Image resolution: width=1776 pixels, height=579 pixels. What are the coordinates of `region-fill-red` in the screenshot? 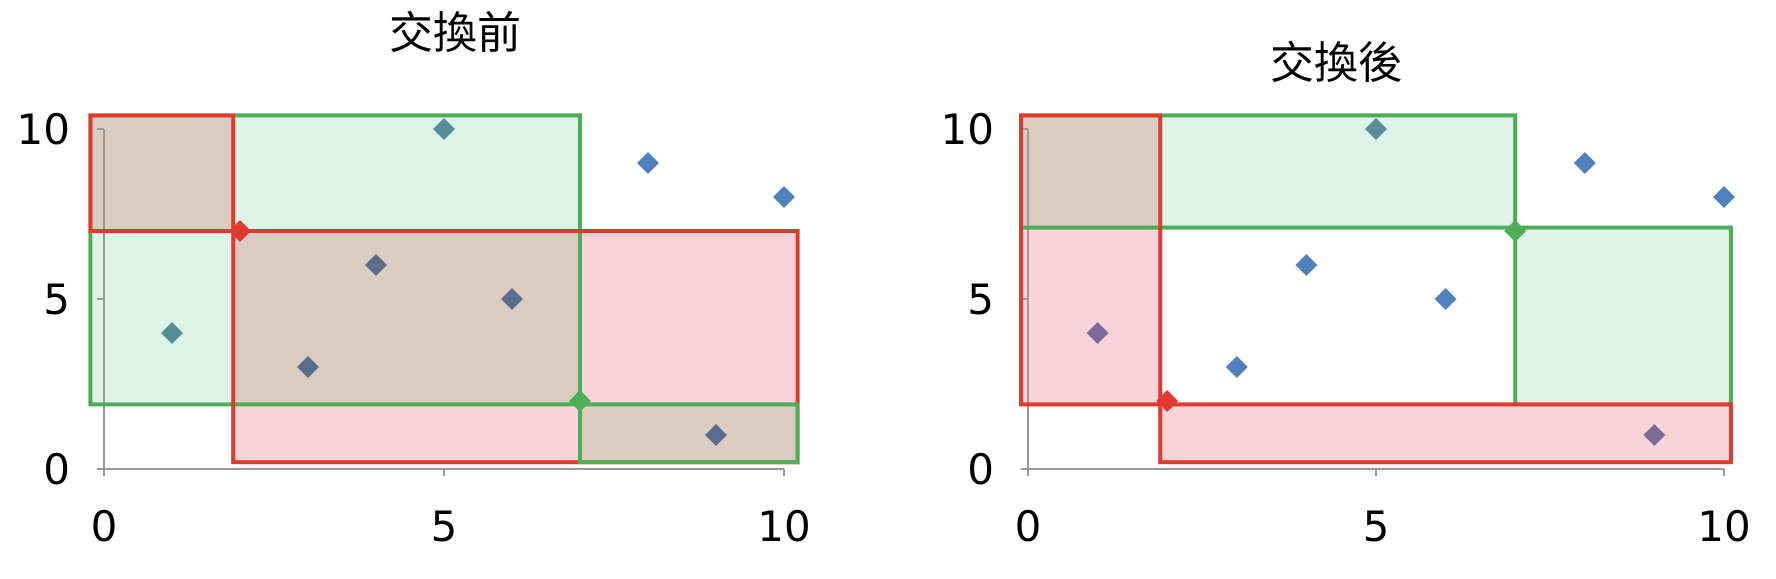 It's located at (1445, 433).